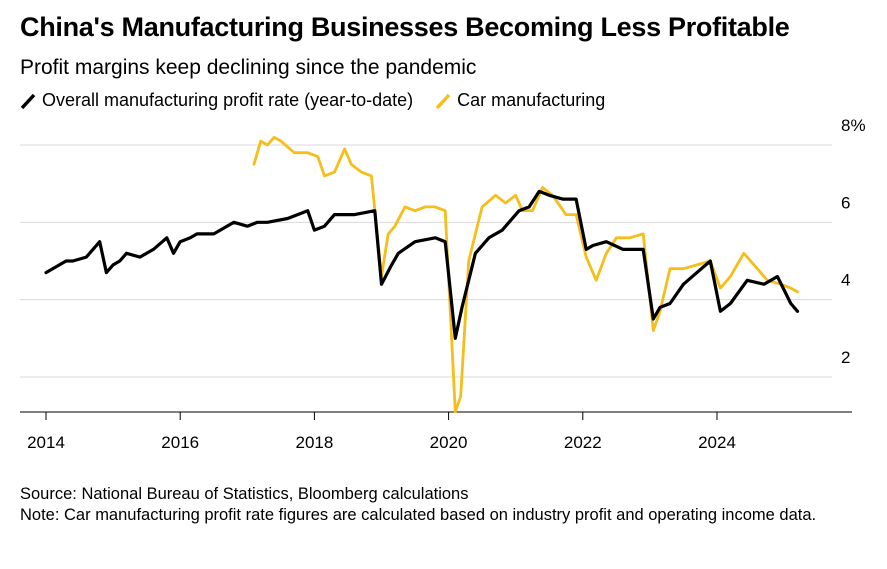 The width and height of the screenshot is (887, 569). I want to click on x-tick-label-2024: 2024, so click(717, 442).